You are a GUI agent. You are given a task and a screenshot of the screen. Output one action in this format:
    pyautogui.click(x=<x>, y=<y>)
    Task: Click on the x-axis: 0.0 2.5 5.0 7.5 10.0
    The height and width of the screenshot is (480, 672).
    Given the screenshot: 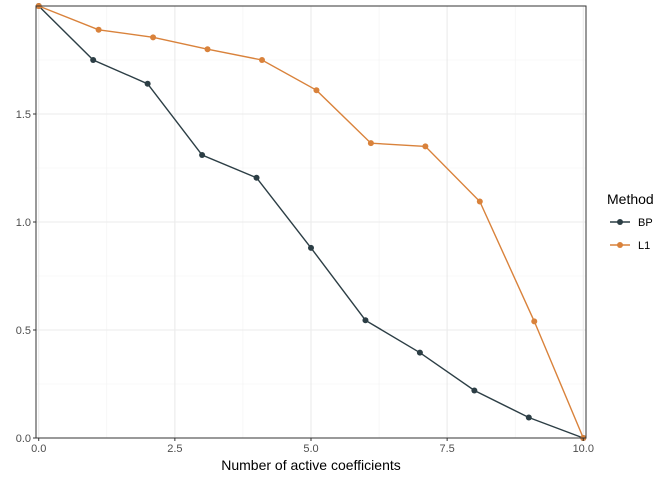 What is the action you would take?
    pyautogui.click(x=312, y=446)
    